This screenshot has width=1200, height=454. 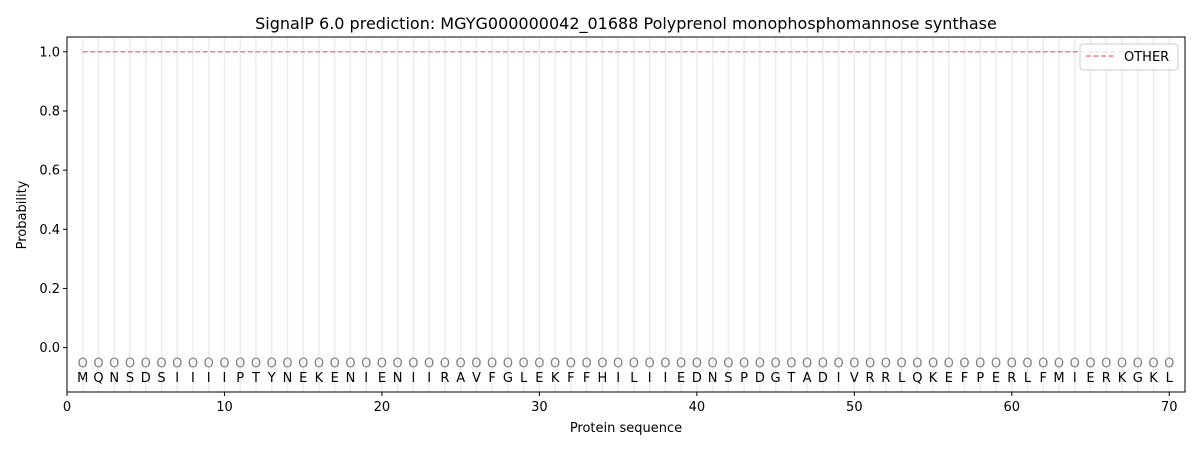 I want to click on x-tick-label: 30, so click(x=539, y=407).